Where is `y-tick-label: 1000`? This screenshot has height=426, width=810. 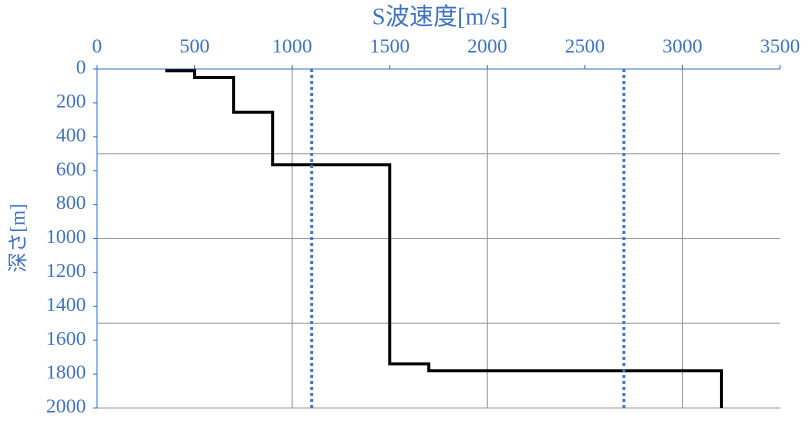
y-tick-label: 1000 is located at coordinates (66, 237).